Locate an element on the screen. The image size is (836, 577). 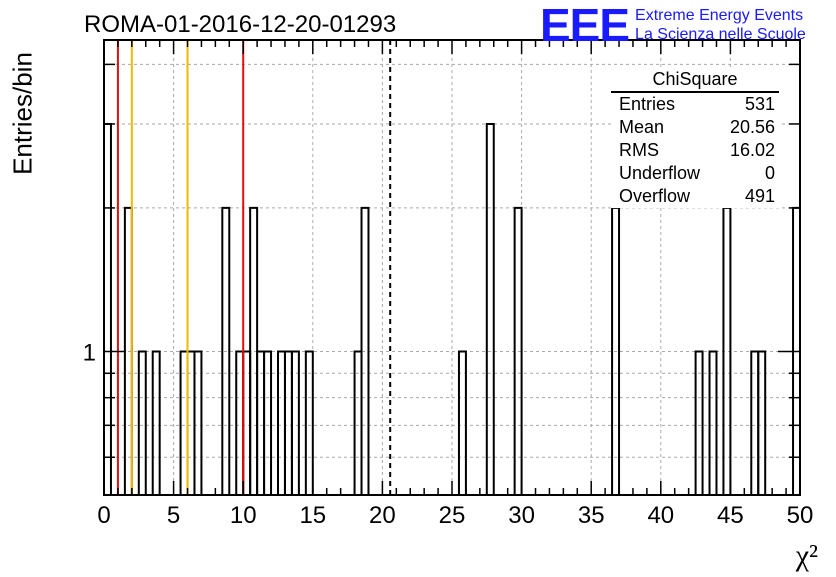
stats-row-rms: RMS 16.02 is located at coordinates (695, 150).